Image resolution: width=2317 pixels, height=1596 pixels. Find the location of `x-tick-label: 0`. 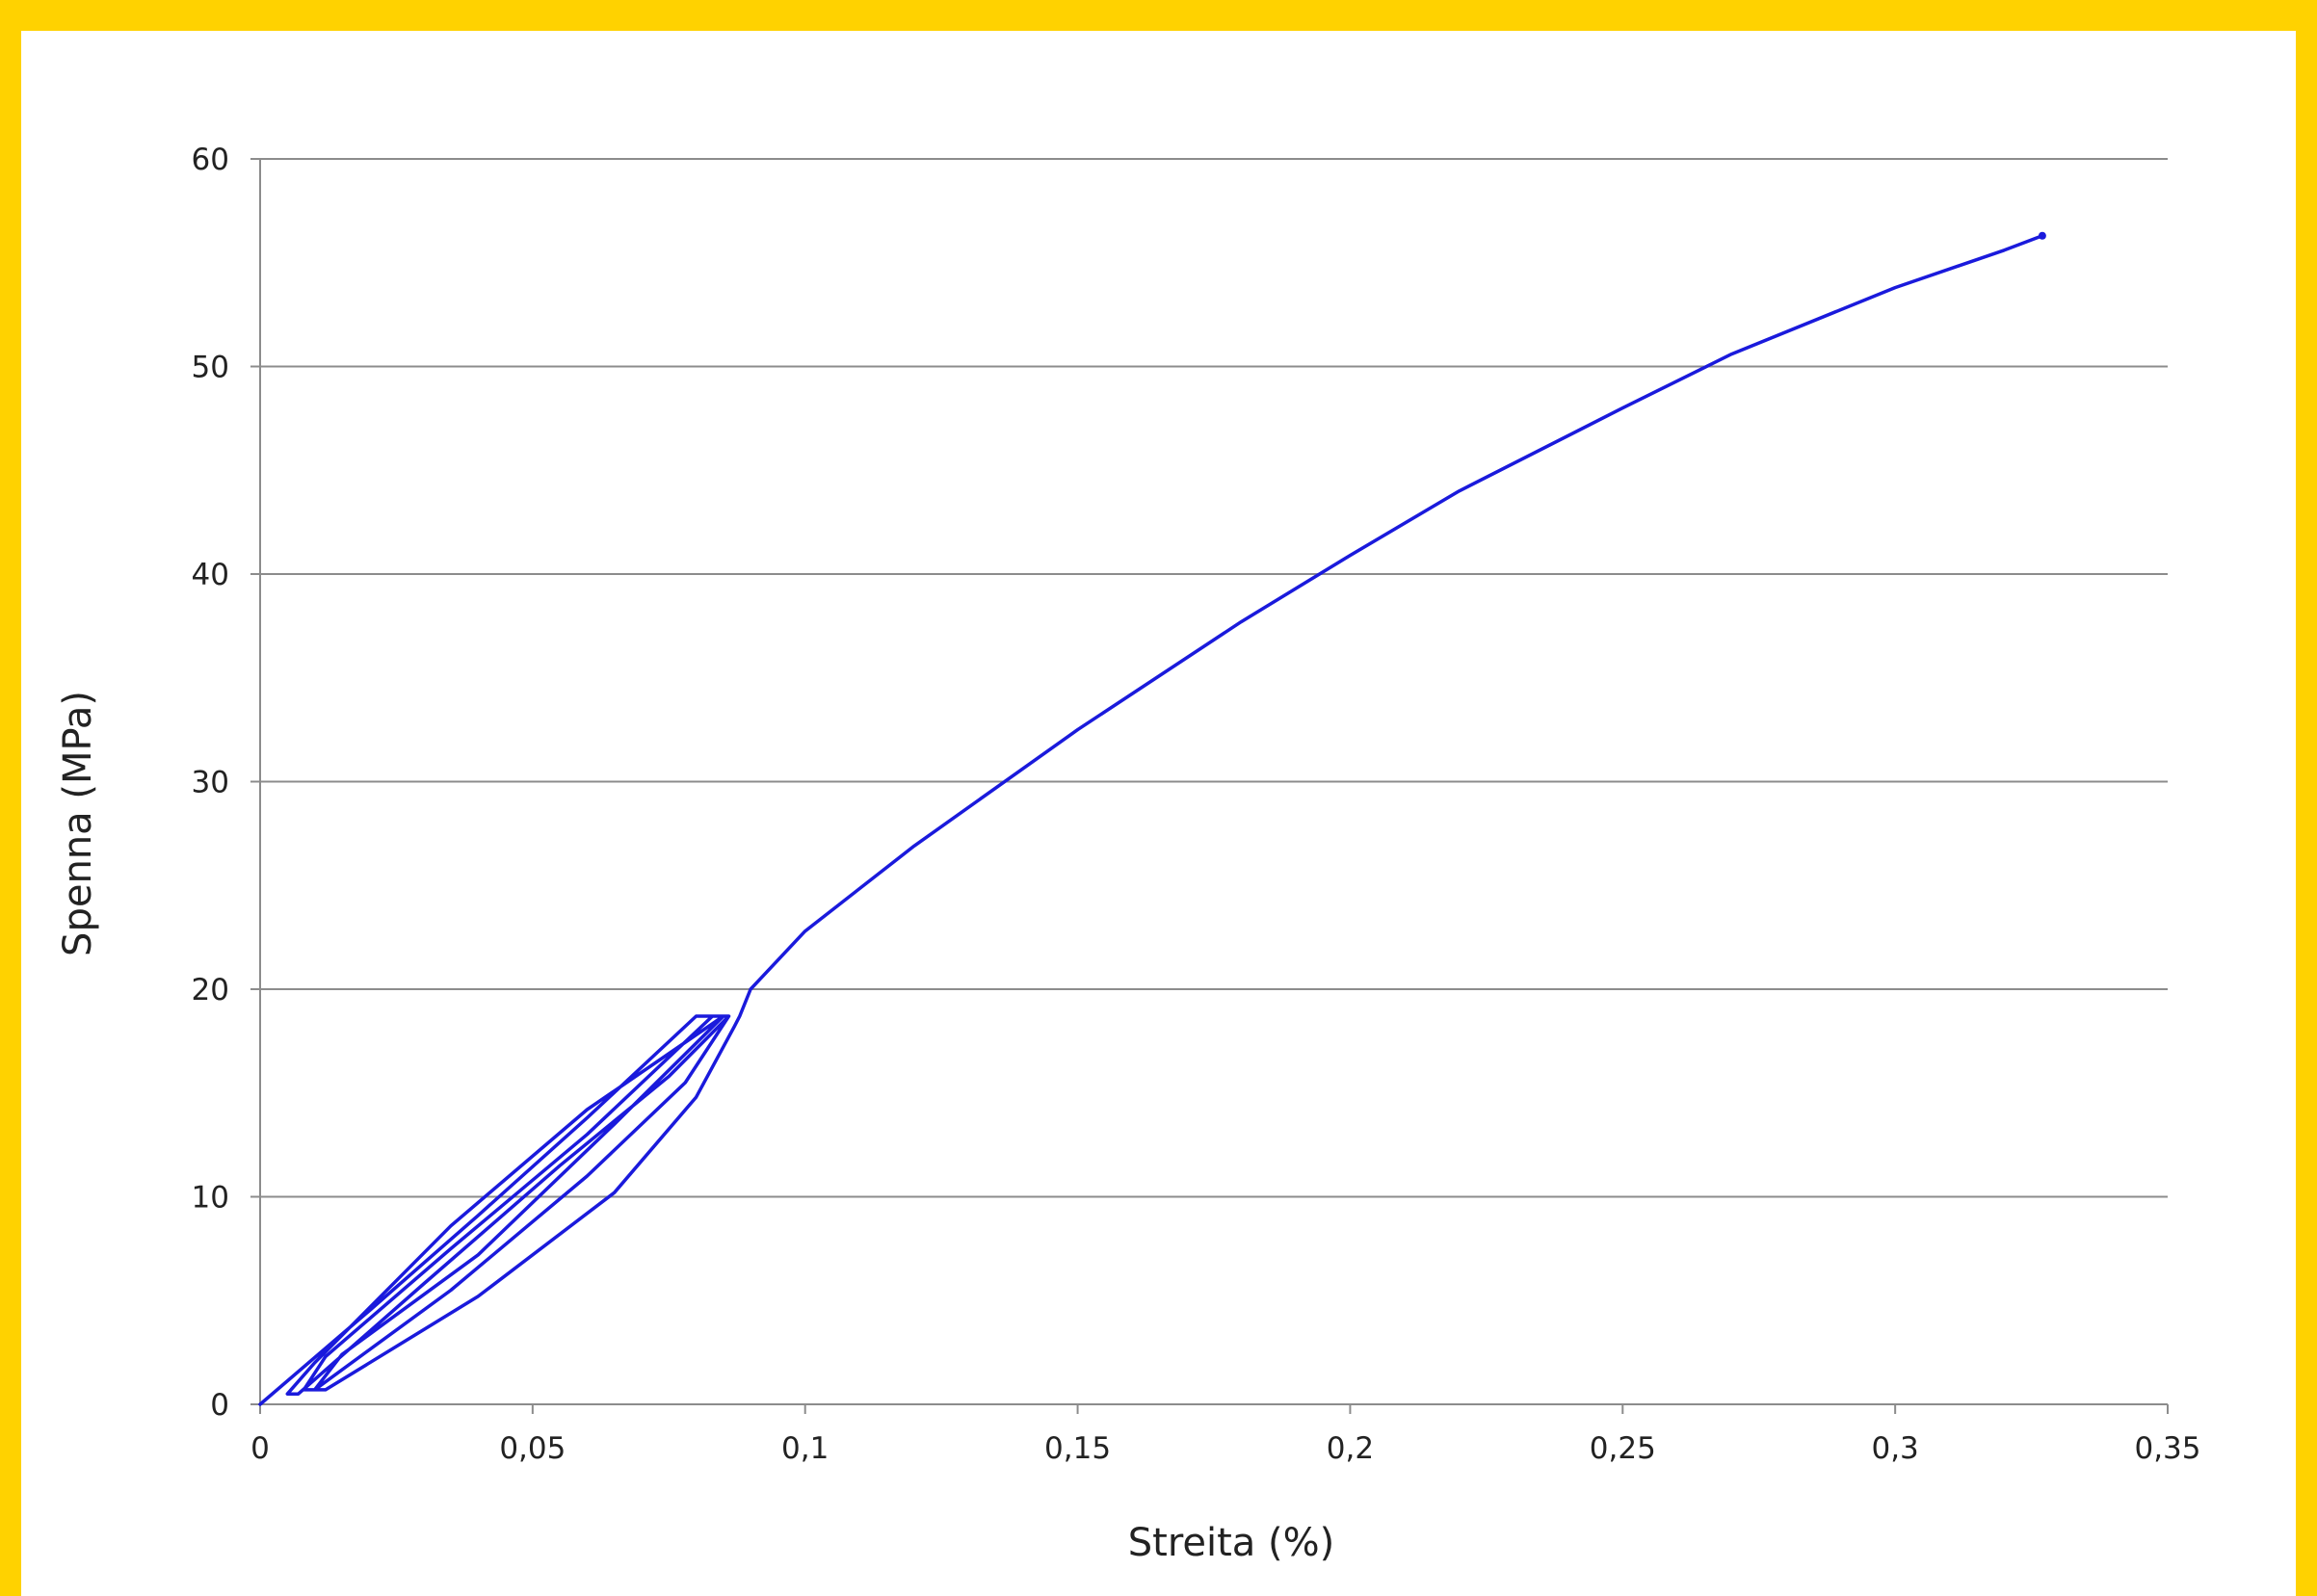

x-tick-label: 0 is located at coordinates (260, 1448).